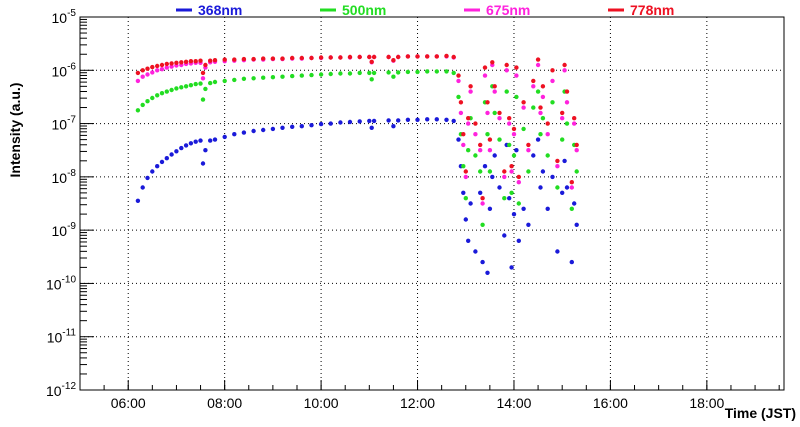  Describe the element at coordinates (64, 70) in the screenshot. I see `y-tick-label: 10-6` at that location.